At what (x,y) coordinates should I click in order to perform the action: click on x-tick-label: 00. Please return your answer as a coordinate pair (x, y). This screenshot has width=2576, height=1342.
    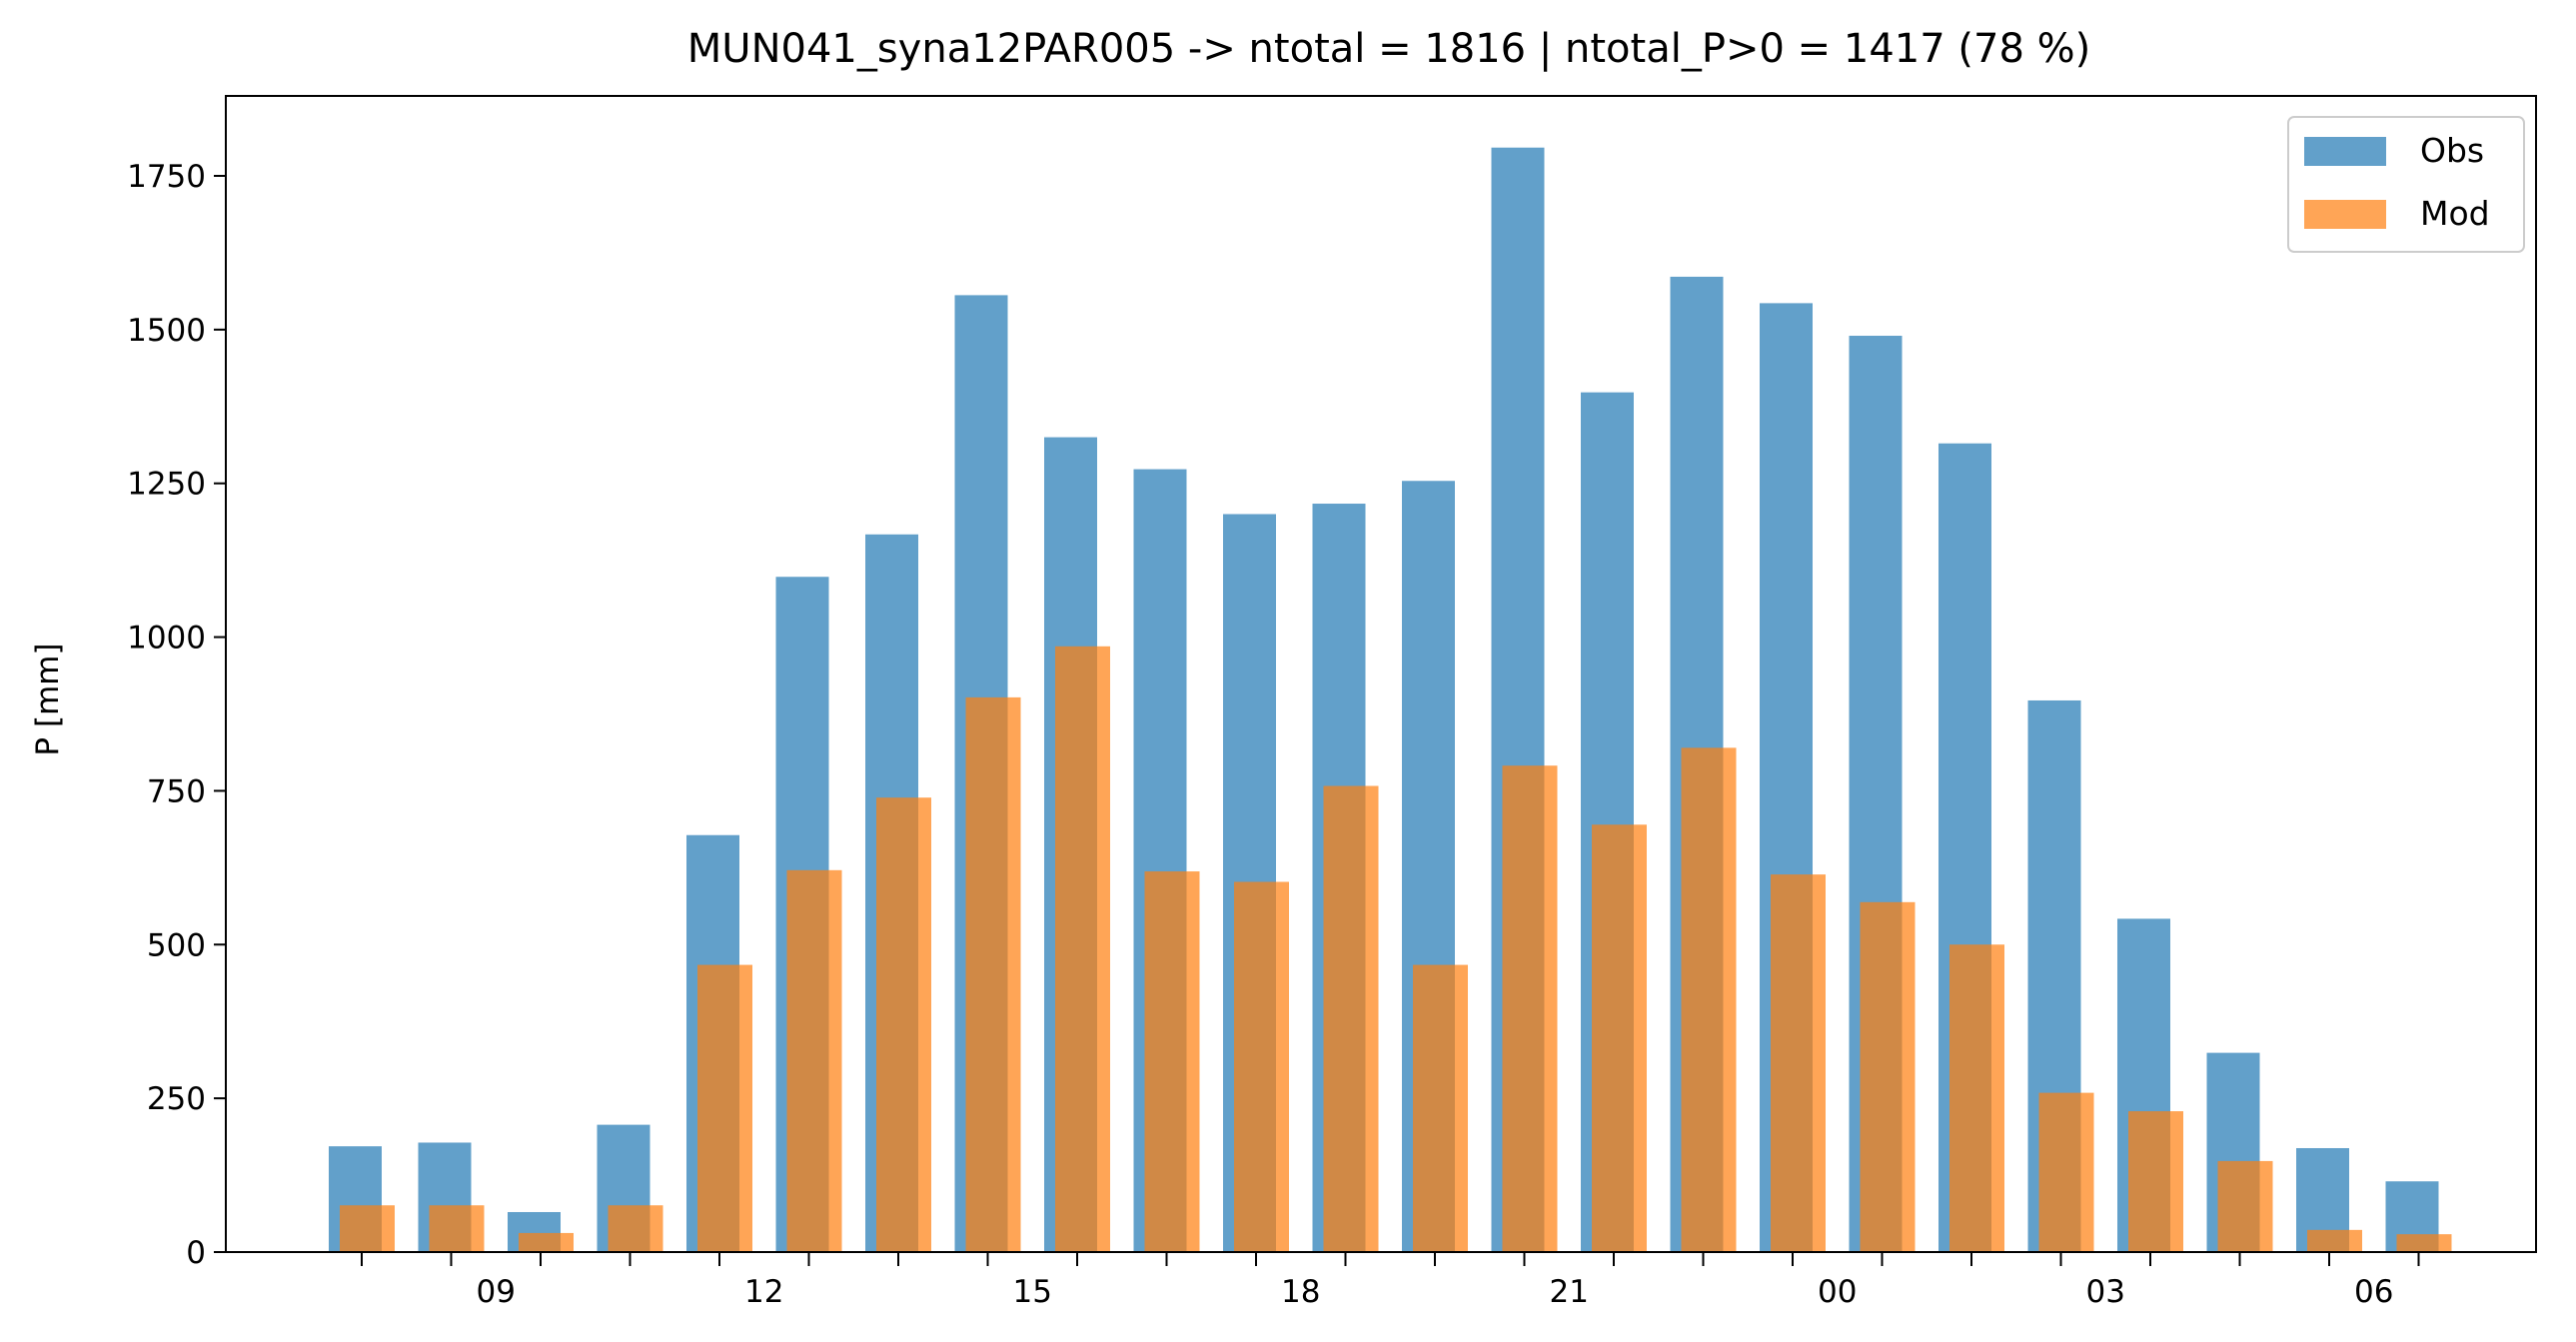
    Looking at the image, I should click on (1837, 1292).